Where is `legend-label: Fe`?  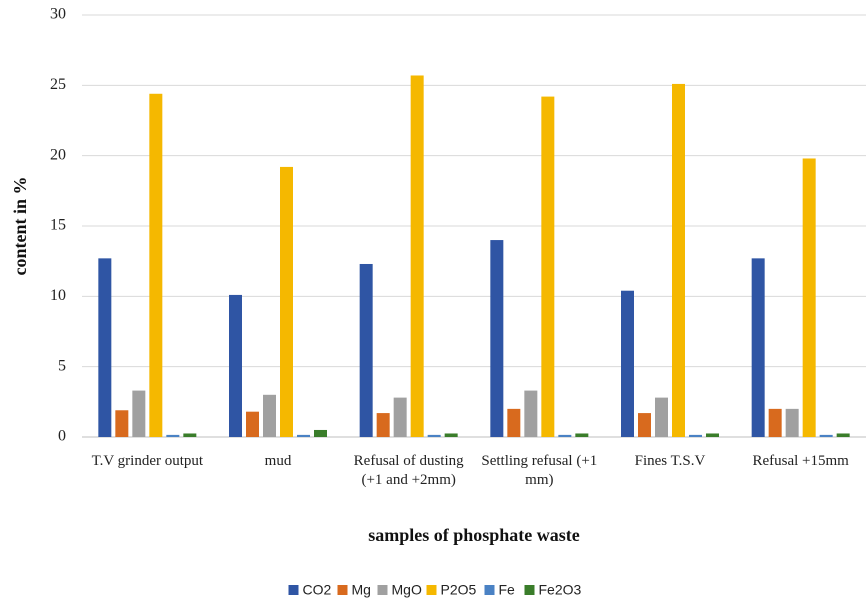
legend-label: Fe is located at coordinates (507, 590).